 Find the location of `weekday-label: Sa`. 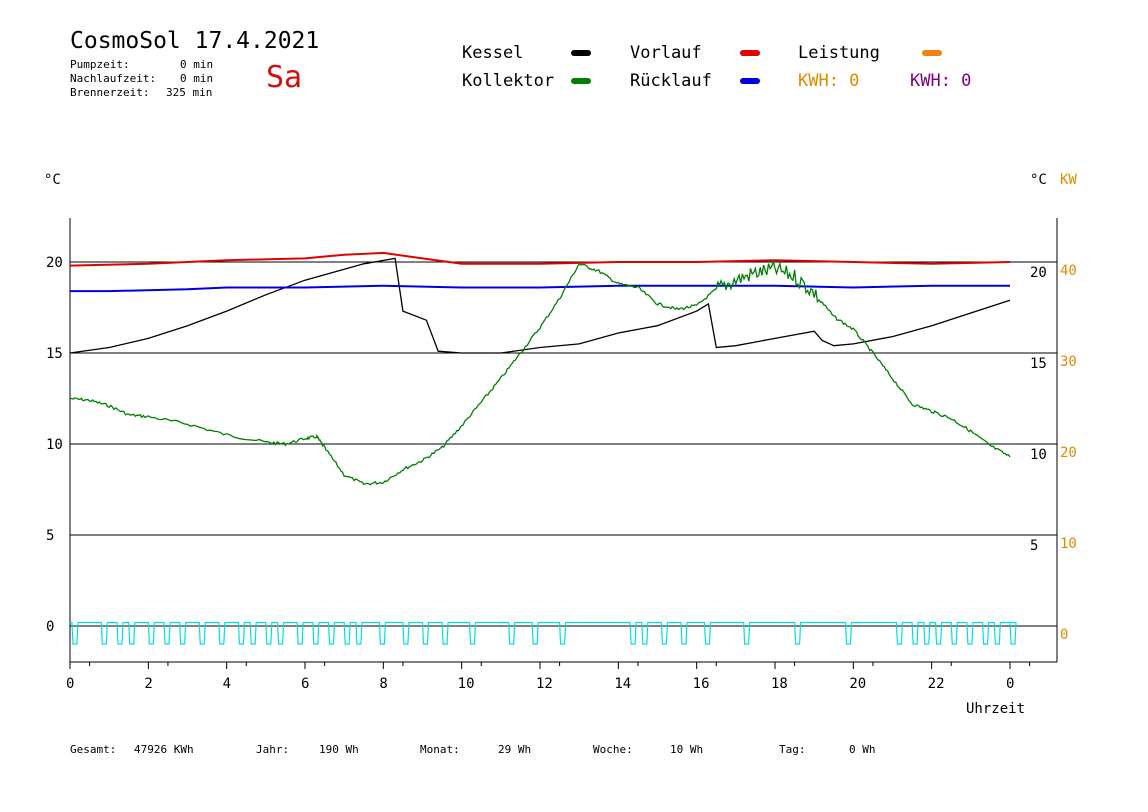

weekday-label: Sa is located at coordinates (284, 77).